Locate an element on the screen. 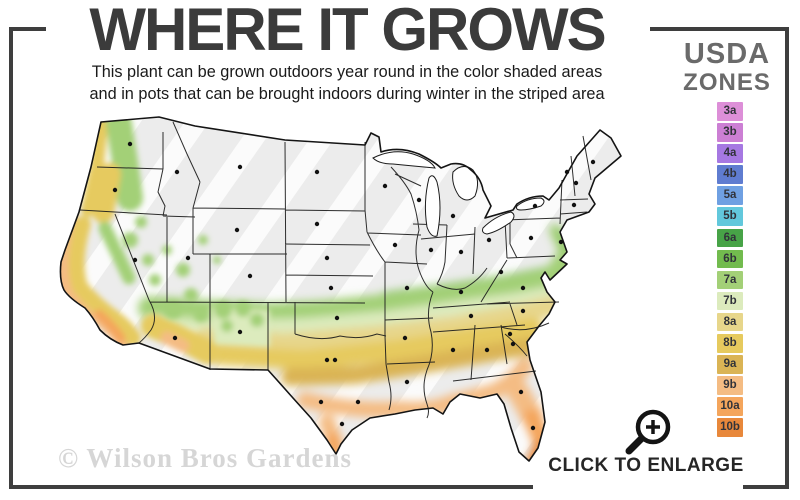  lake-ontario is located at coordinates (530, 204).